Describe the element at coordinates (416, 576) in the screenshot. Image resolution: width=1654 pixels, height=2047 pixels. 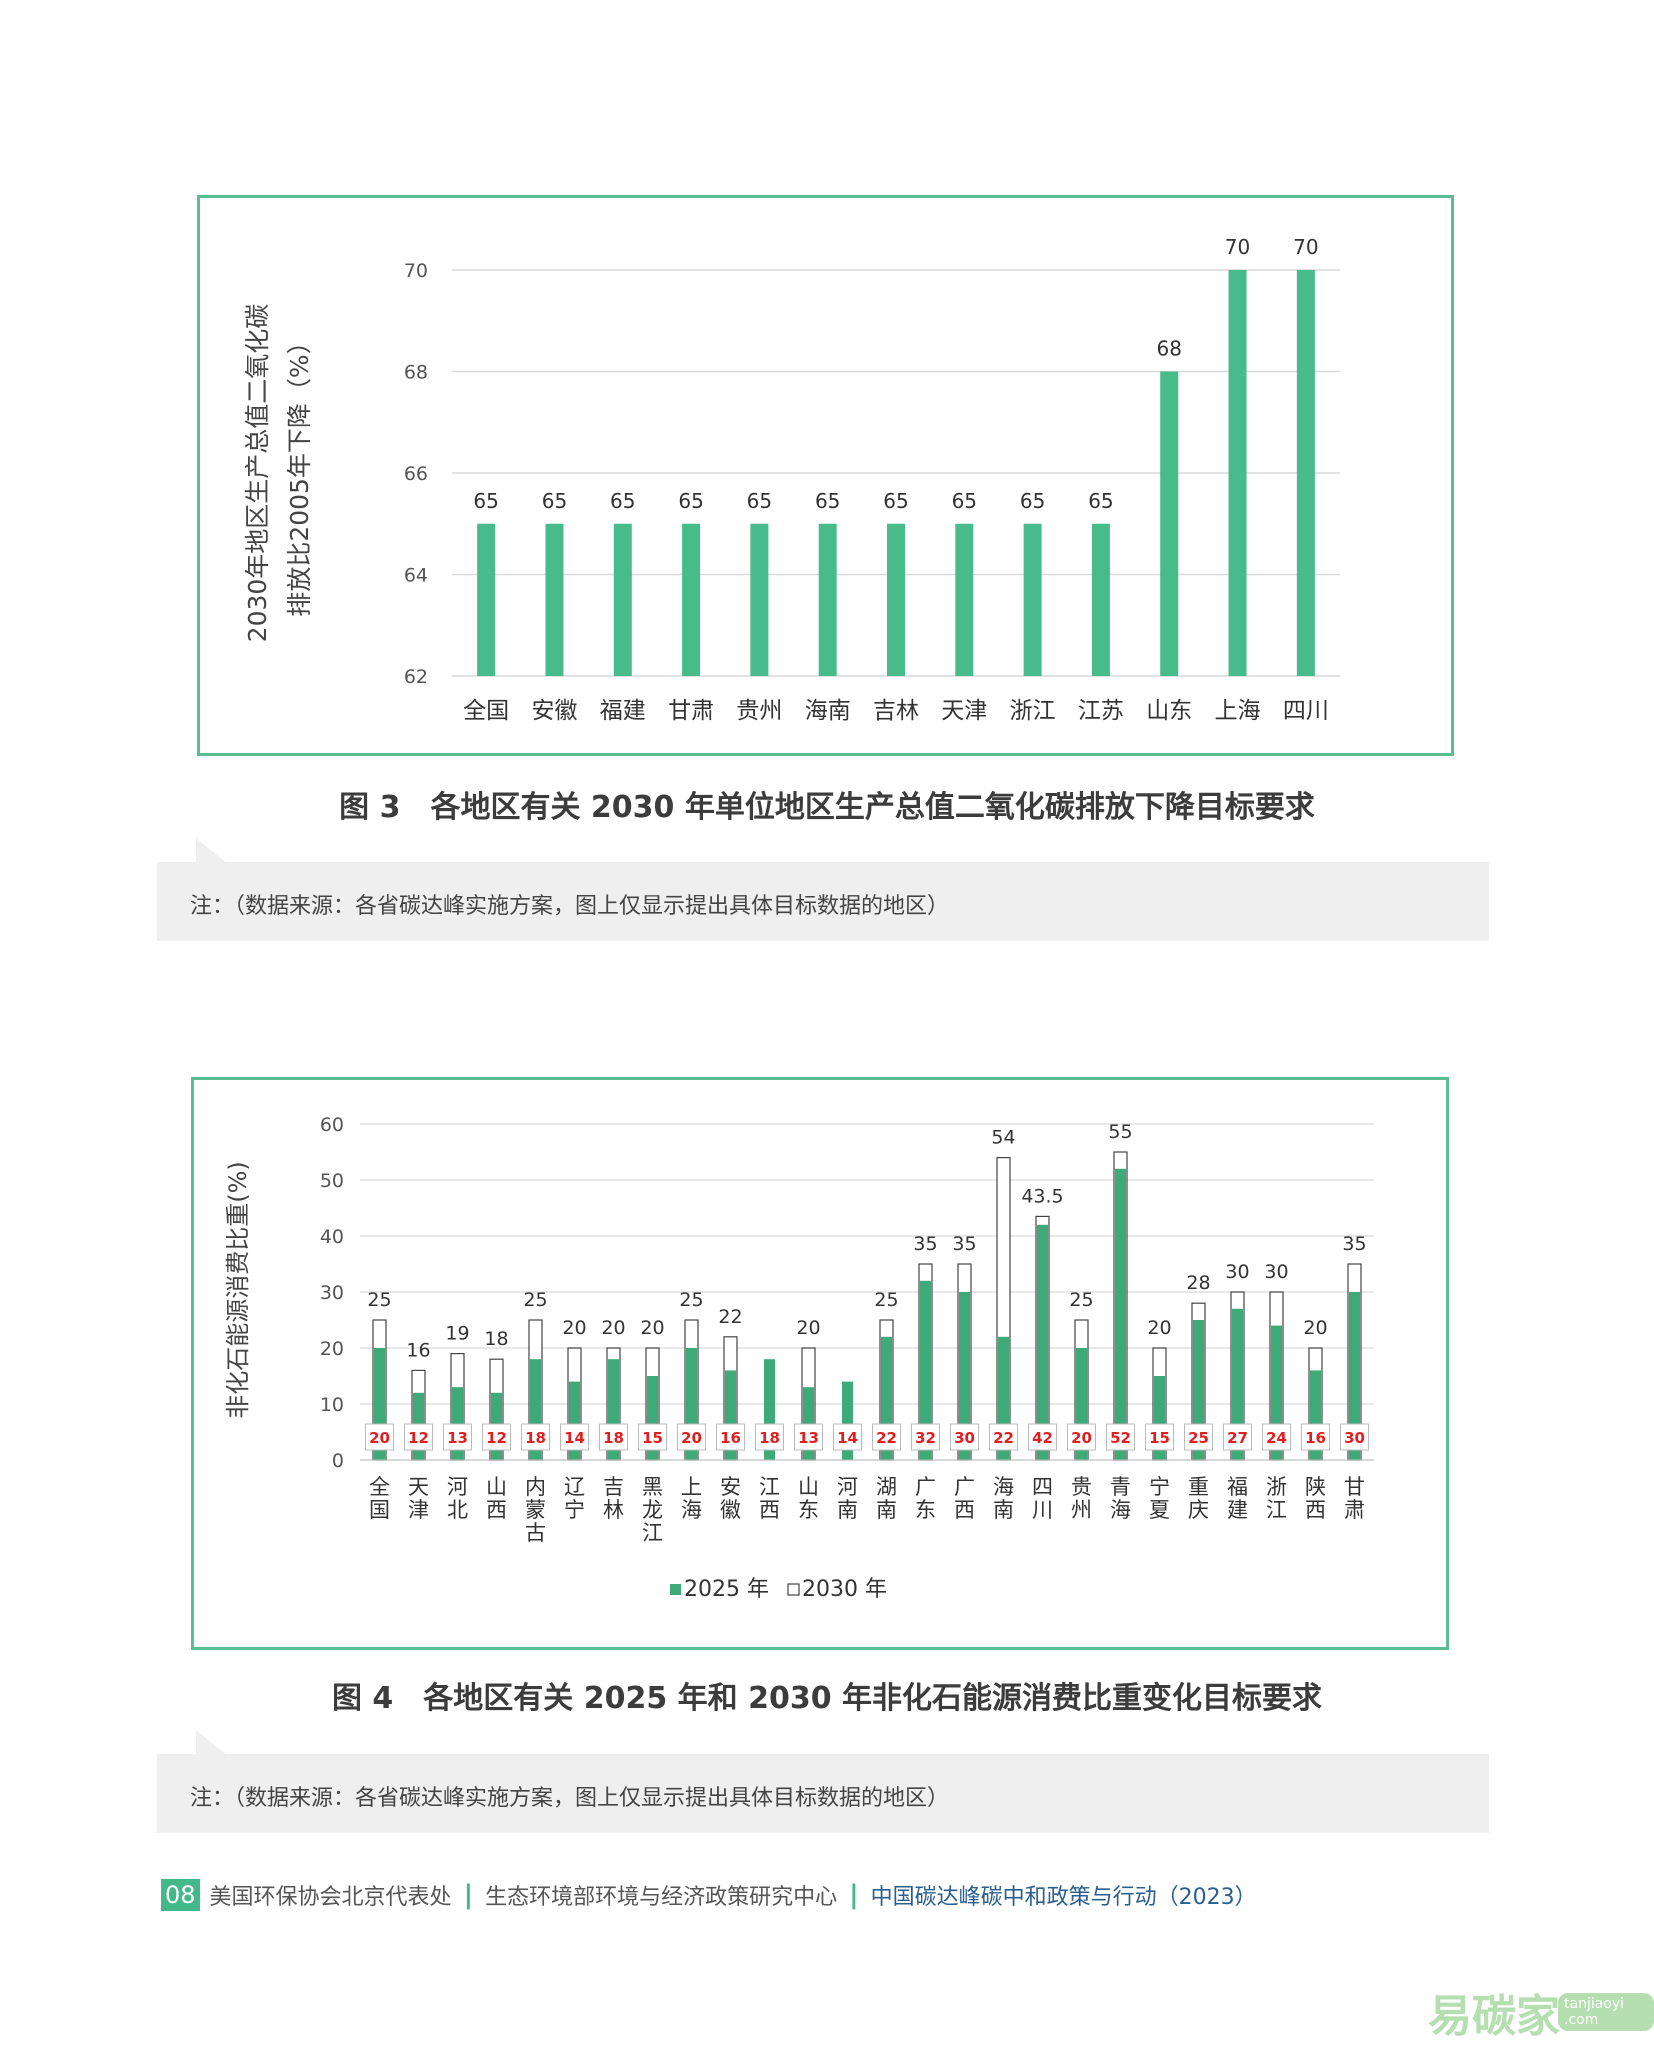
I see `chart1-ytick-label: 64` at that location.